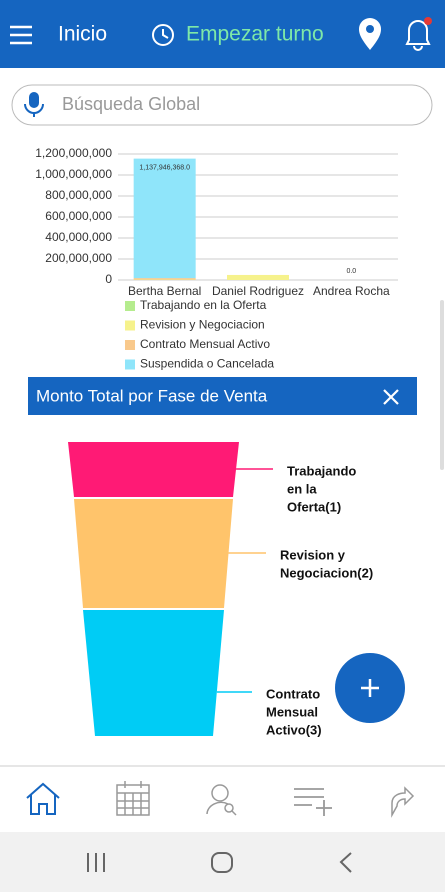 The height and width of the screenshot is (892, 445). What do you see at coordinates (255, 34) in the screenshot?
I see `start-shift: Empezar turno` at bounding box center [255, 34].